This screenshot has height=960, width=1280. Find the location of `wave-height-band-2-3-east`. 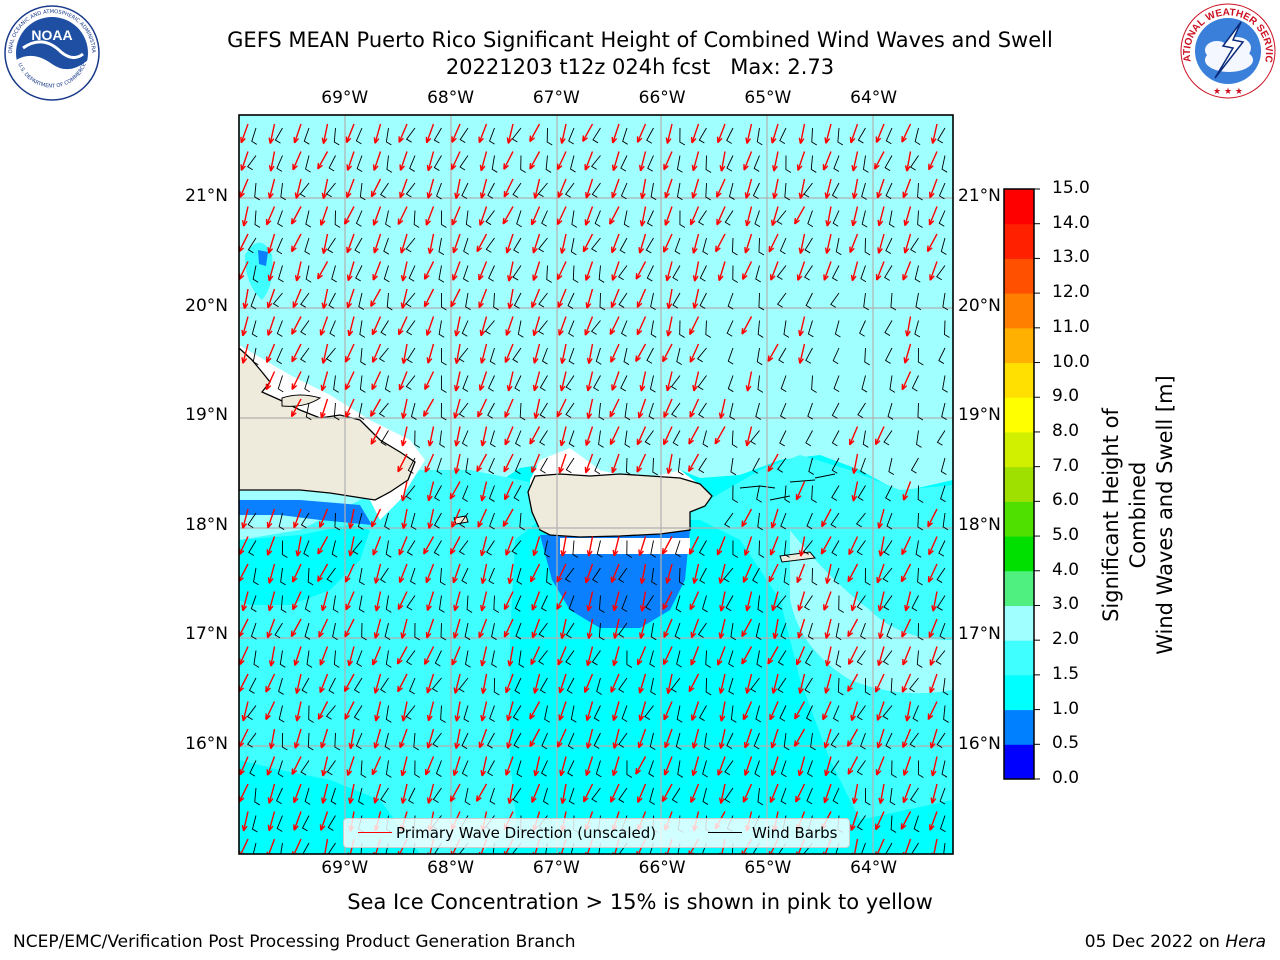

wave-height-band-2-3-east is located at coordinates (871, 612).